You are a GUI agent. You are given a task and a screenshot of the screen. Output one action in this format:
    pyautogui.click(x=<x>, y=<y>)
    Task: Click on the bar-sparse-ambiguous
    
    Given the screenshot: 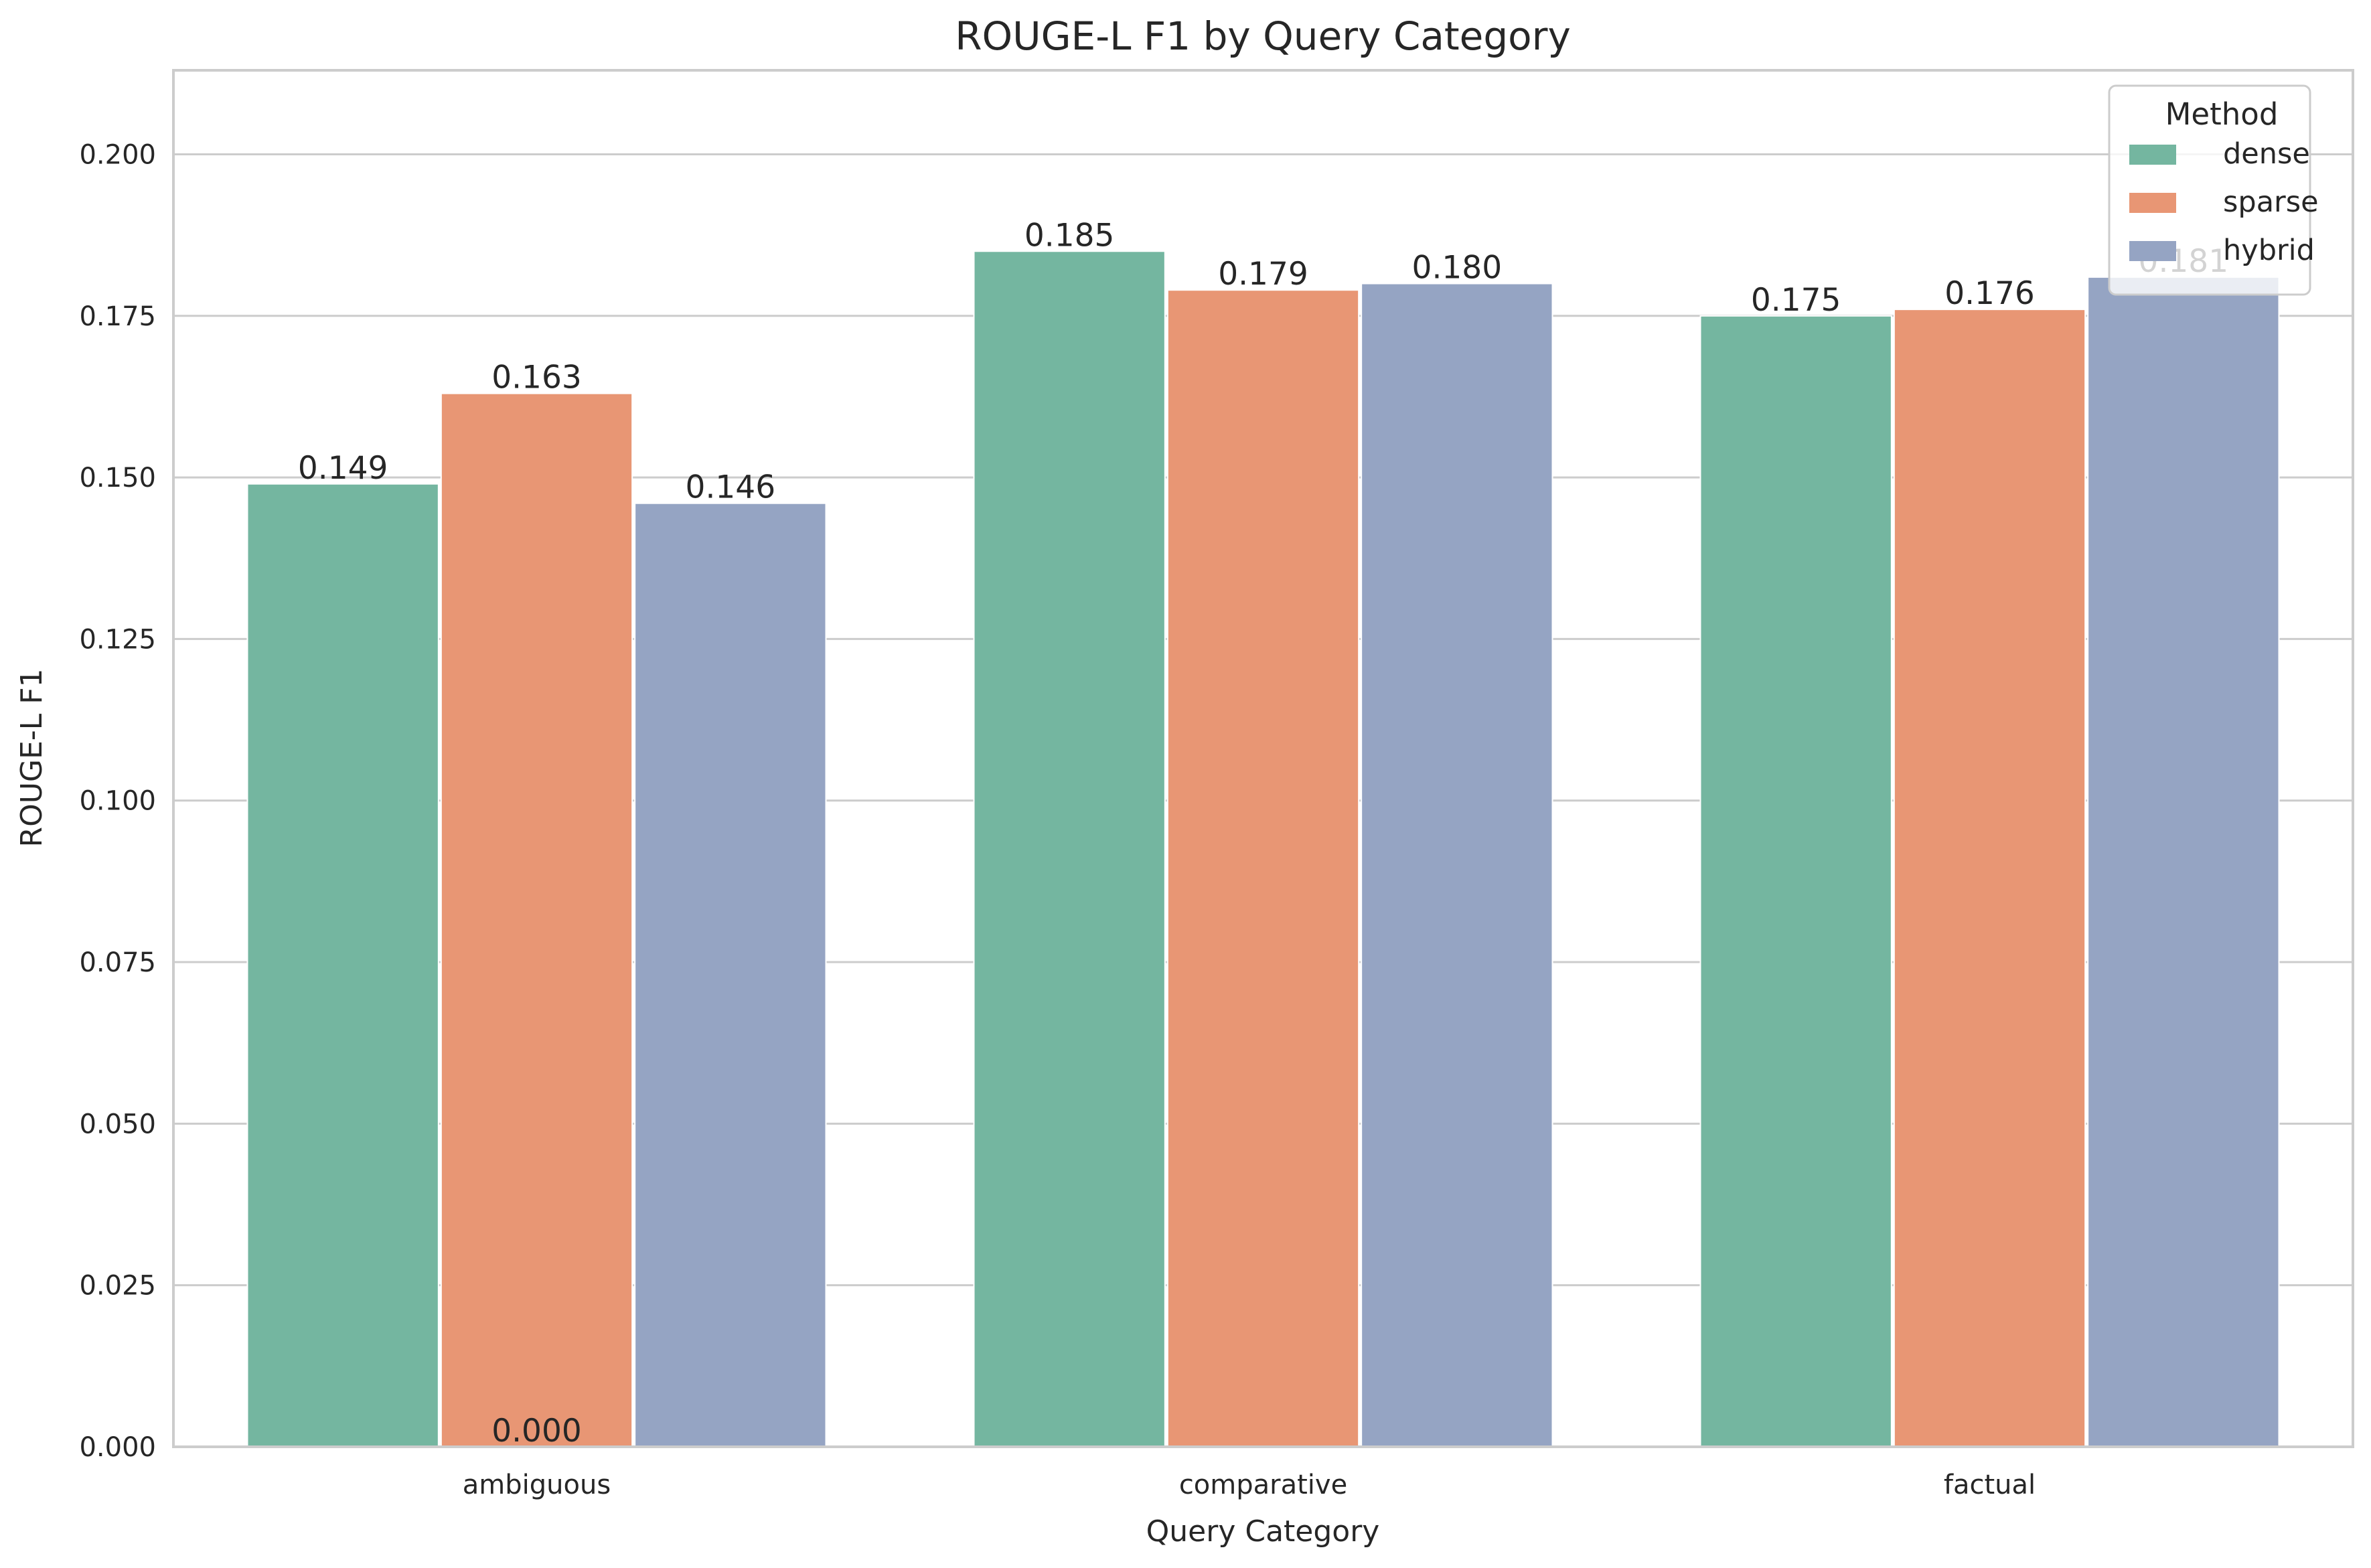 What is the action you would take?
    pyautogui.click(x=536, y=919)
    